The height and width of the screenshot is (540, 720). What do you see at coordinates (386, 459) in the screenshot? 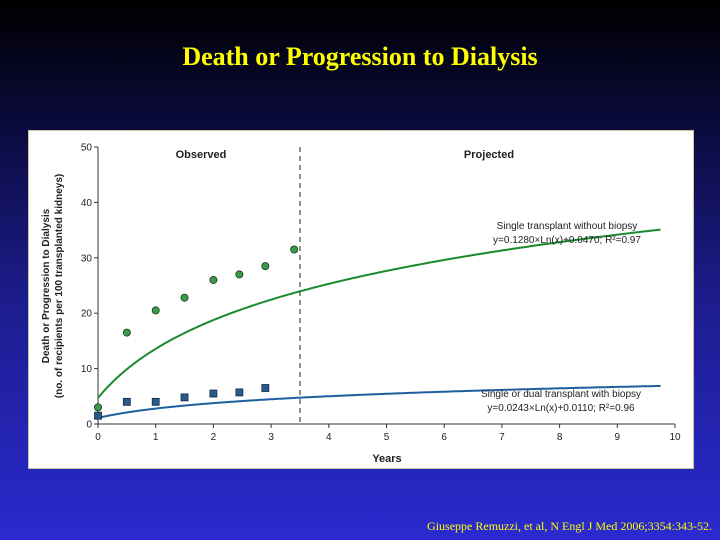
I see `x-axis-label: Years` at bounding box center [386, 459].